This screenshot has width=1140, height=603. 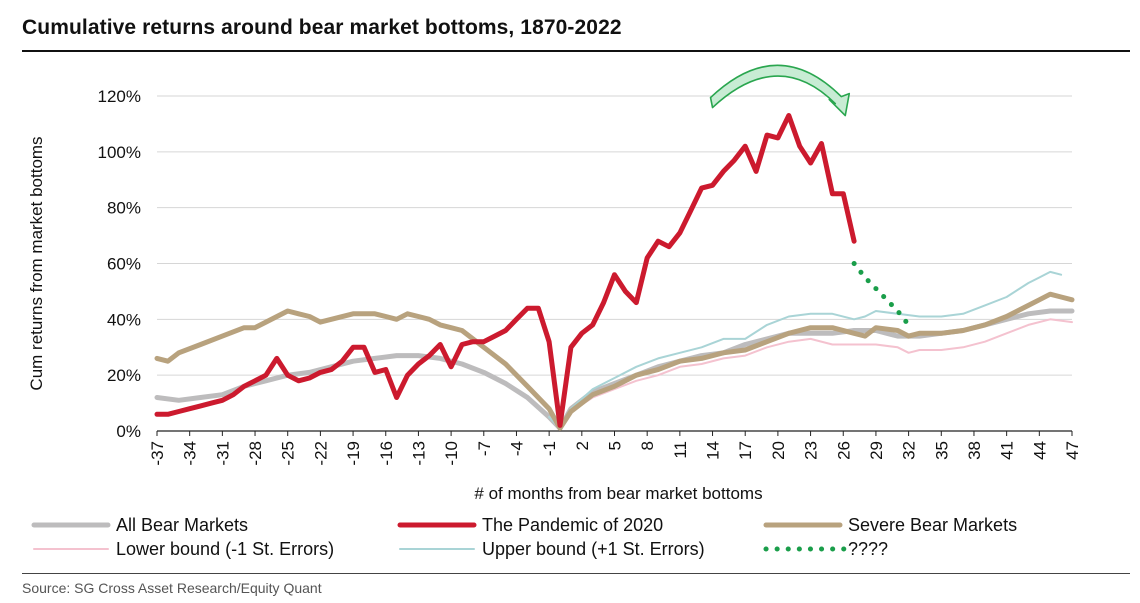 What do you see at coordinates (124, 319) in the screenshot?
I see `y-tick-label: 40%` at bounding box center [124, 319].